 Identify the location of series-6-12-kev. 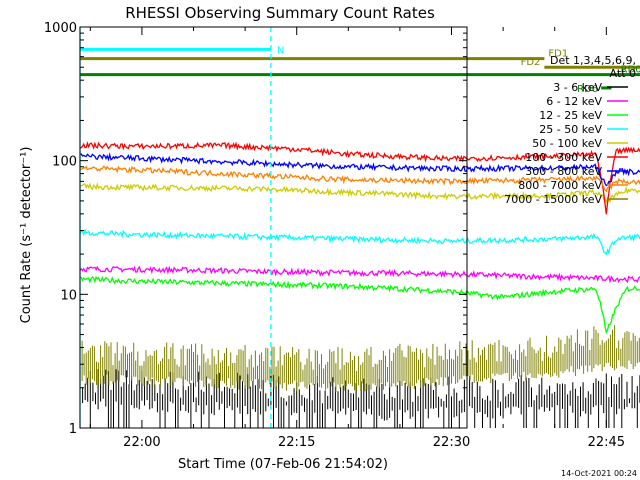
(359, 274).